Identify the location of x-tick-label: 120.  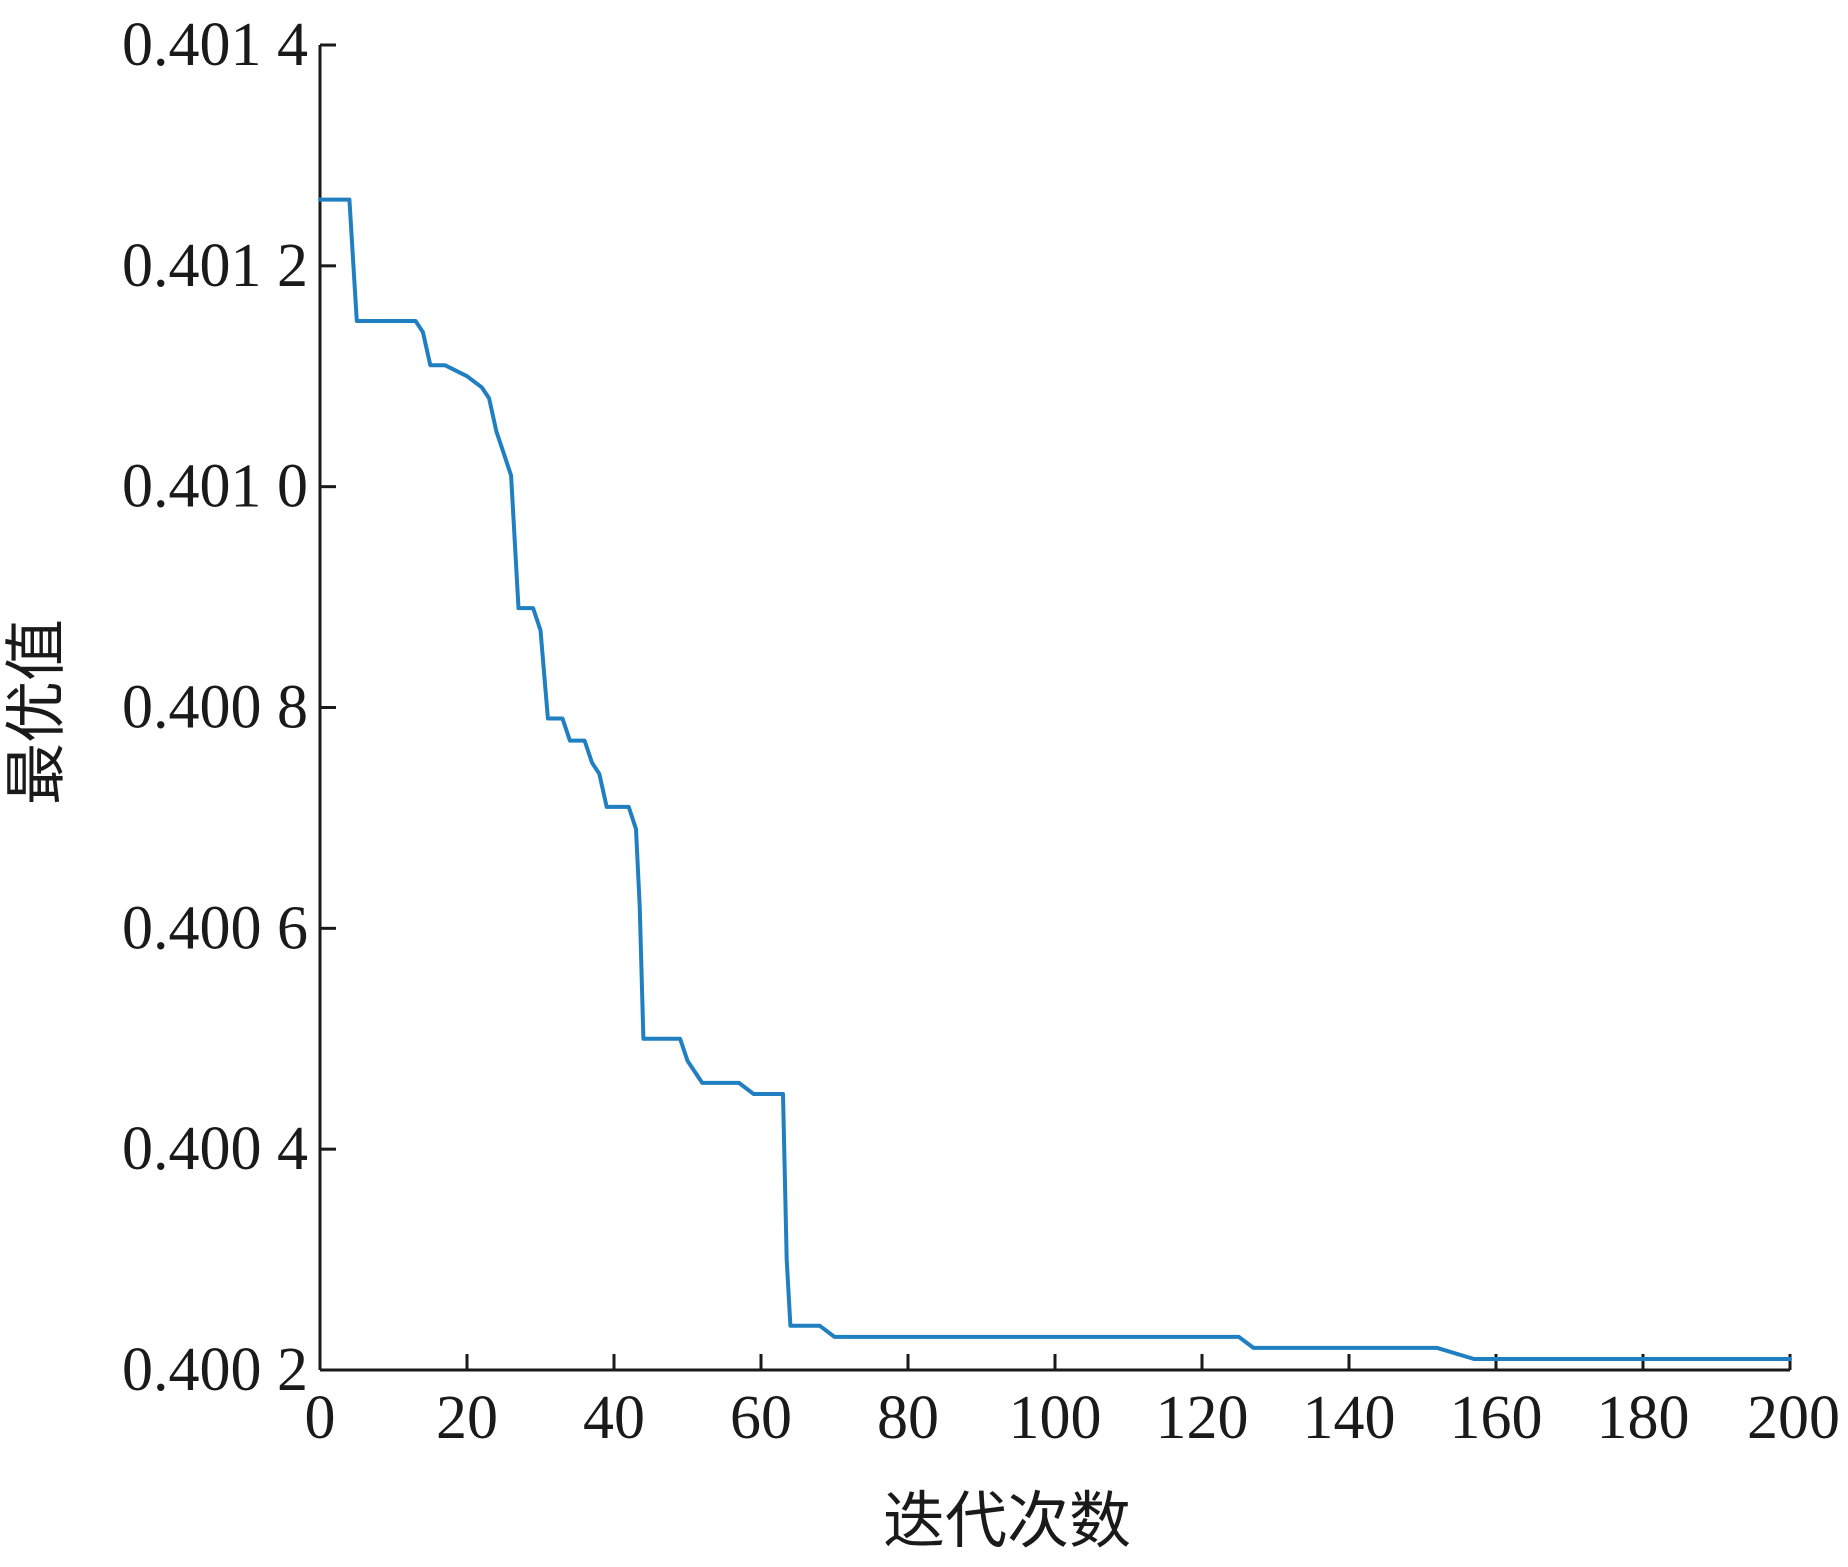
(1202, 1418).